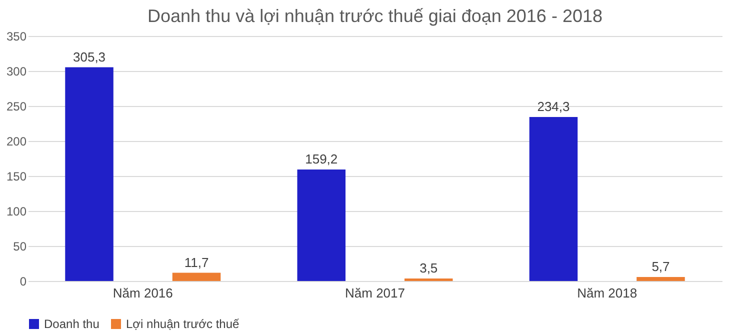 Image resolution: width=730 pixels, height=336 pixels. I want to click on legend-label: Lợi nhuận trước thuế, so click(183, 324).